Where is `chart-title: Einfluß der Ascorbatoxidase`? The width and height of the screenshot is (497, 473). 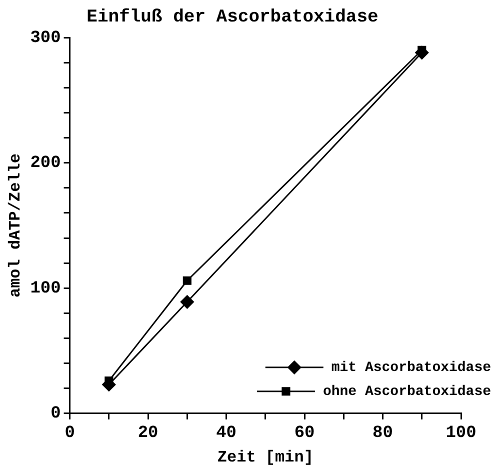
chart-title: Einfluß der Ascorbatoxidase is located at coordinates (232, 17).